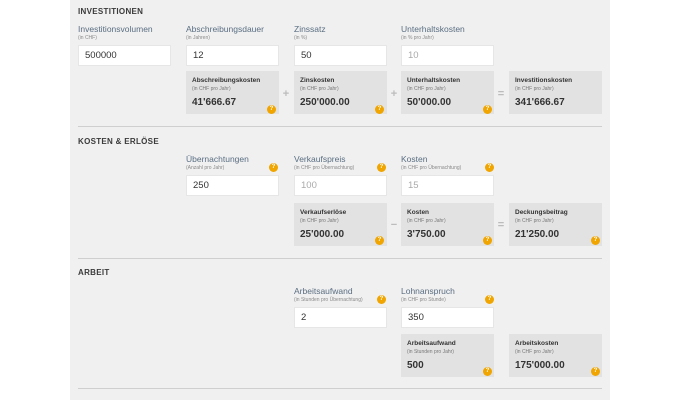 The image size is (680, 400). I want to click on arbeitsaufwand-input: 2, so click(340, 317).